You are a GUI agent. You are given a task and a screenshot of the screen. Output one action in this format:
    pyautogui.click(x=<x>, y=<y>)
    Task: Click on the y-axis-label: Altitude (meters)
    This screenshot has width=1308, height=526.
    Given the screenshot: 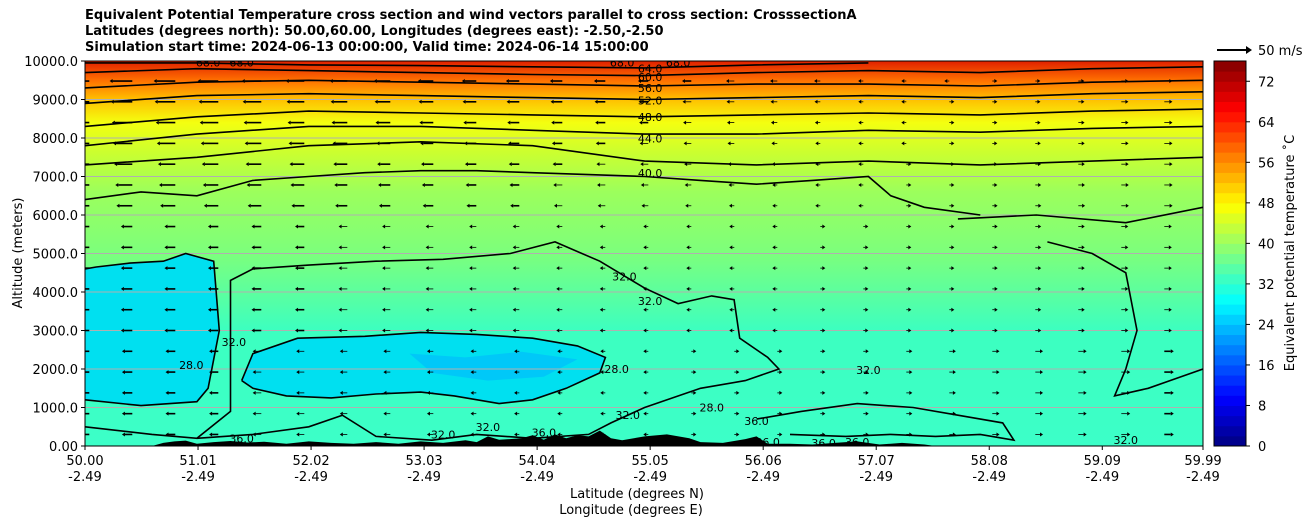 What is the action you would take?
    pyautogui.click(x=18, y=253)
    